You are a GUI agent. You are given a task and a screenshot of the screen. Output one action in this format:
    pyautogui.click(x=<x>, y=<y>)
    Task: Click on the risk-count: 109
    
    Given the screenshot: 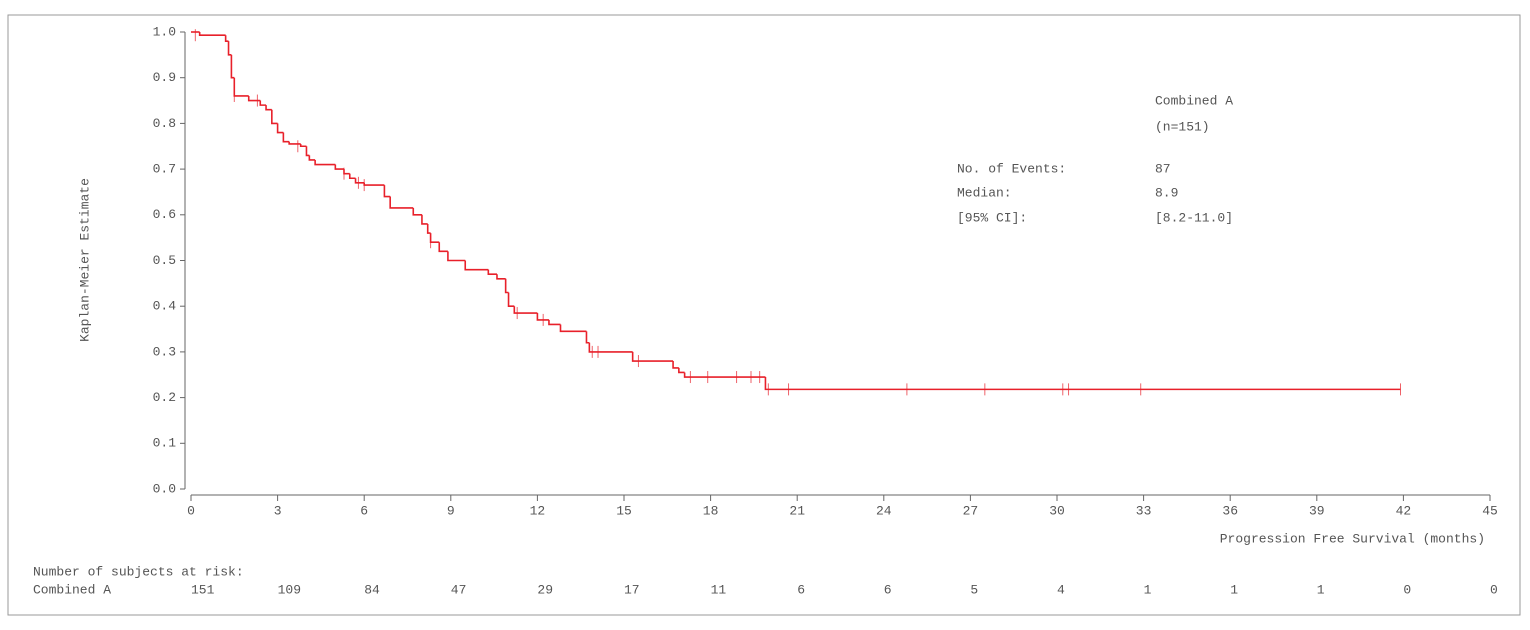 What is the action you would take?
    pyautogui.click(x=289, y=589)
    